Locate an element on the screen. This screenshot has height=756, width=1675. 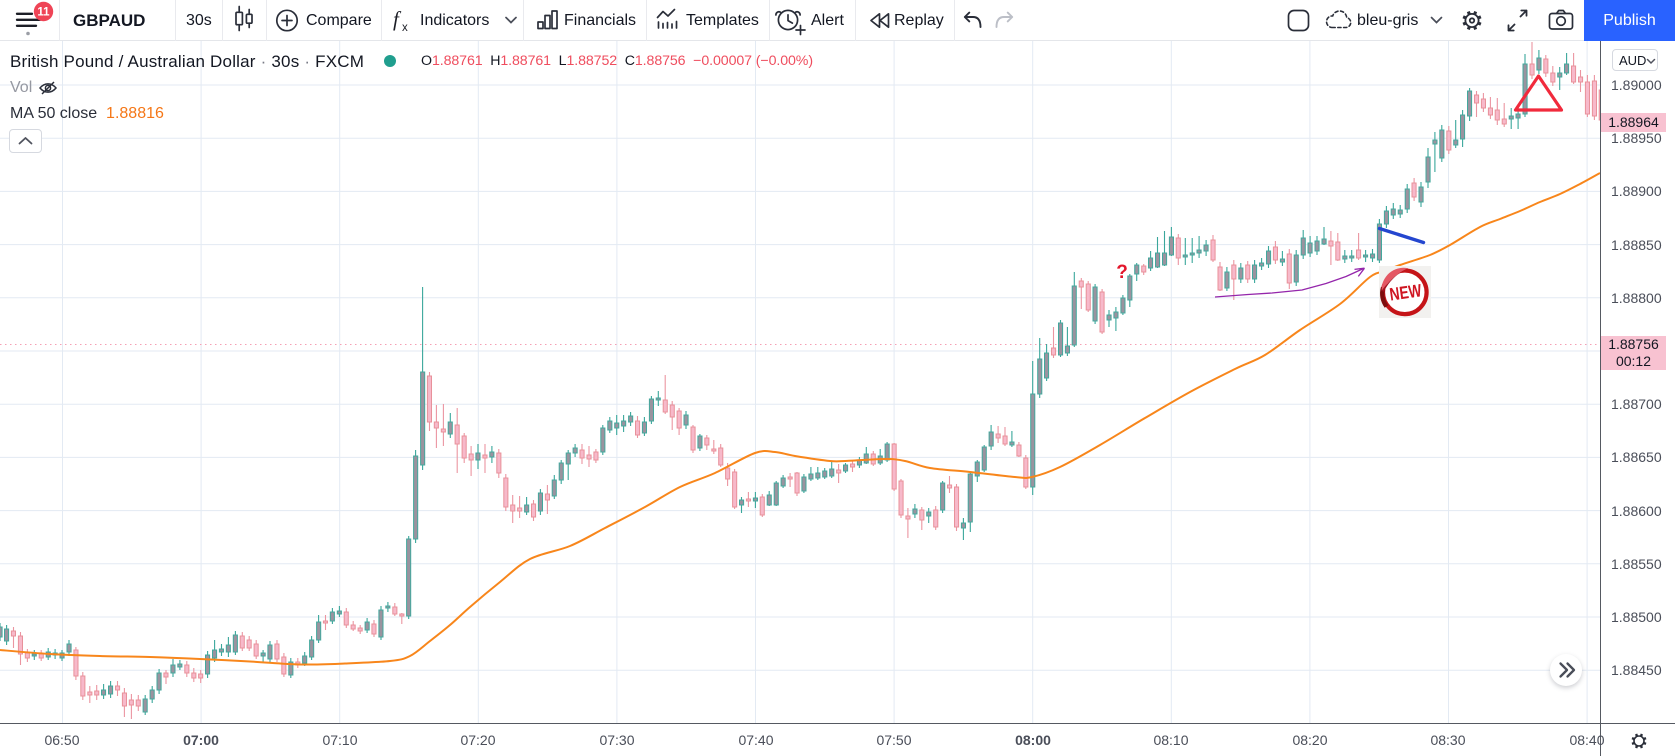
svg-text: 11 is located at coordinates (43, 13).